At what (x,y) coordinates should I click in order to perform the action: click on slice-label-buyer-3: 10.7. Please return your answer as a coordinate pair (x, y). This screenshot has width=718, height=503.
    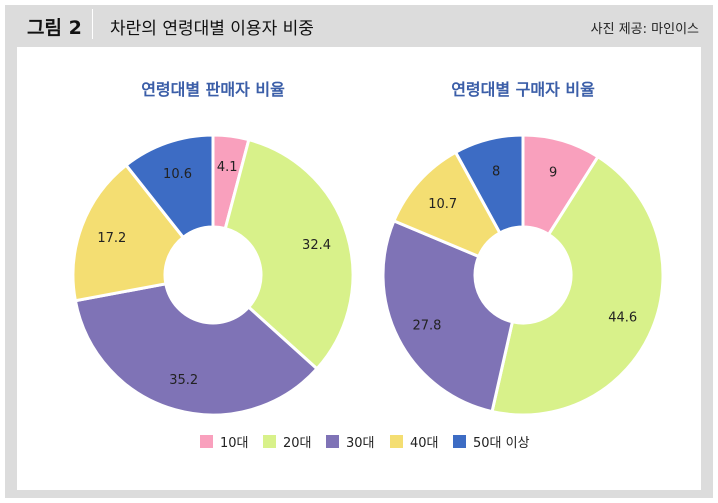
    Looking at the image, I should click on (442, 204).